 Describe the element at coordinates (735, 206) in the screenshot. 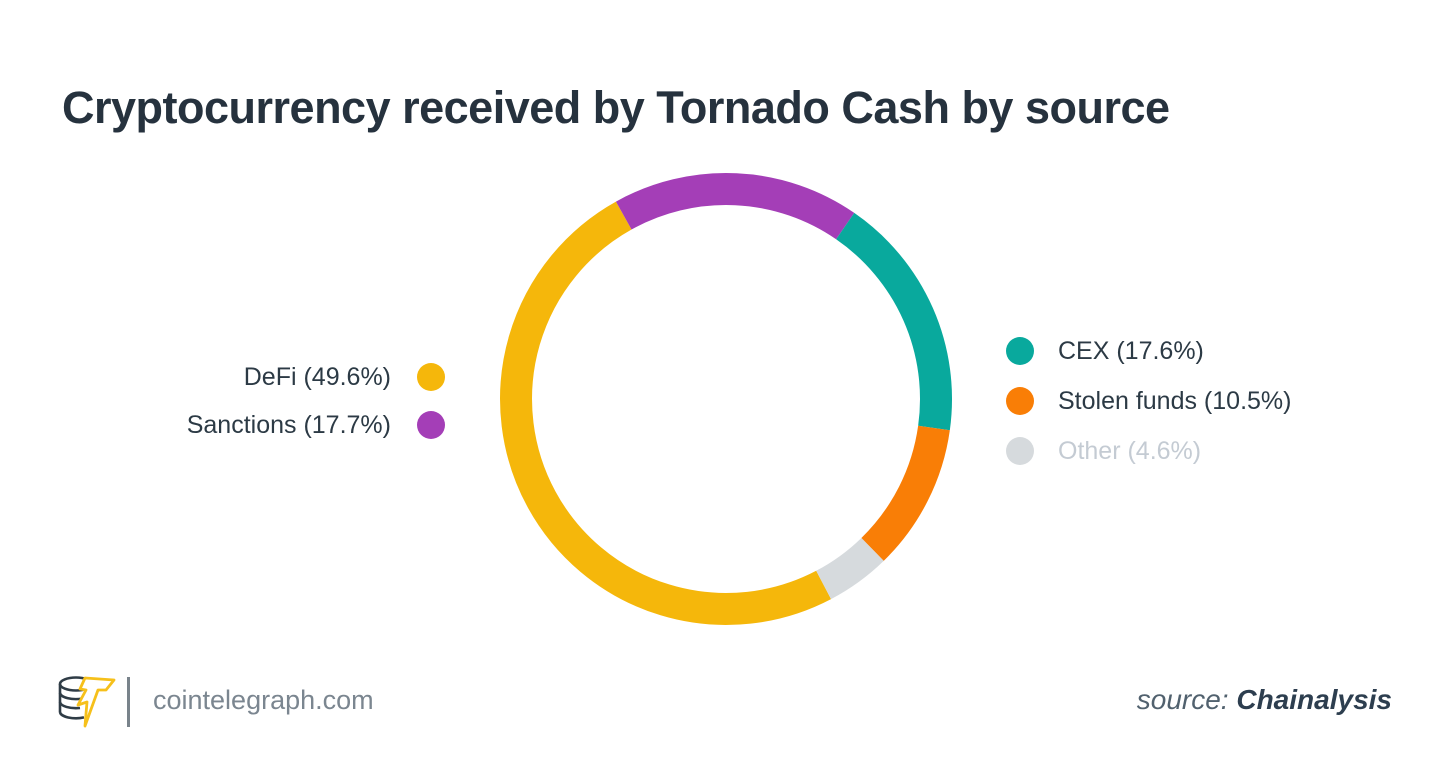

I see `donut-segment-sanctions` at that location.